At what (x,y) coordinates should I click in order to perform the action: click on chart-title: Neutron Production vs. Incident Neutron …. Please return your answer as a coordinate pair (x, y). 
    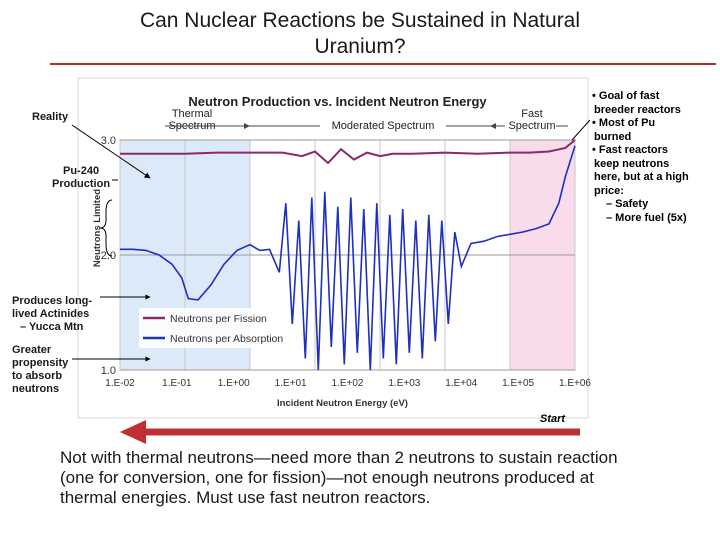
    Looking at the image, I should click on (337, 101).